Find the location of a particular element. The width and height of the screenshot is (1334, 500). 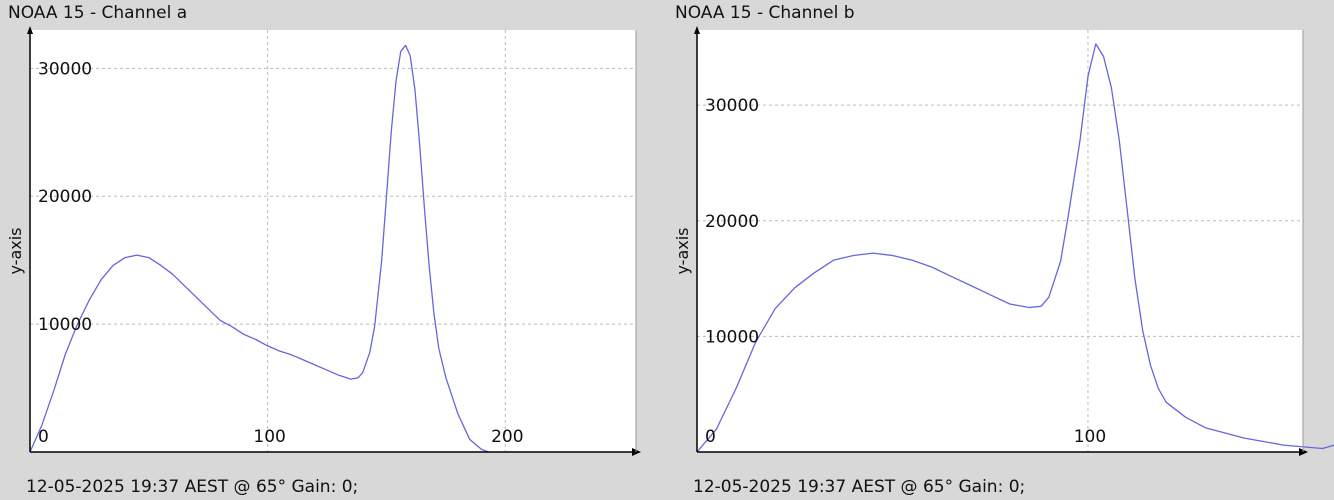

chart-title: NOAA 15 - Channel b is located at coordinates (765, 13).